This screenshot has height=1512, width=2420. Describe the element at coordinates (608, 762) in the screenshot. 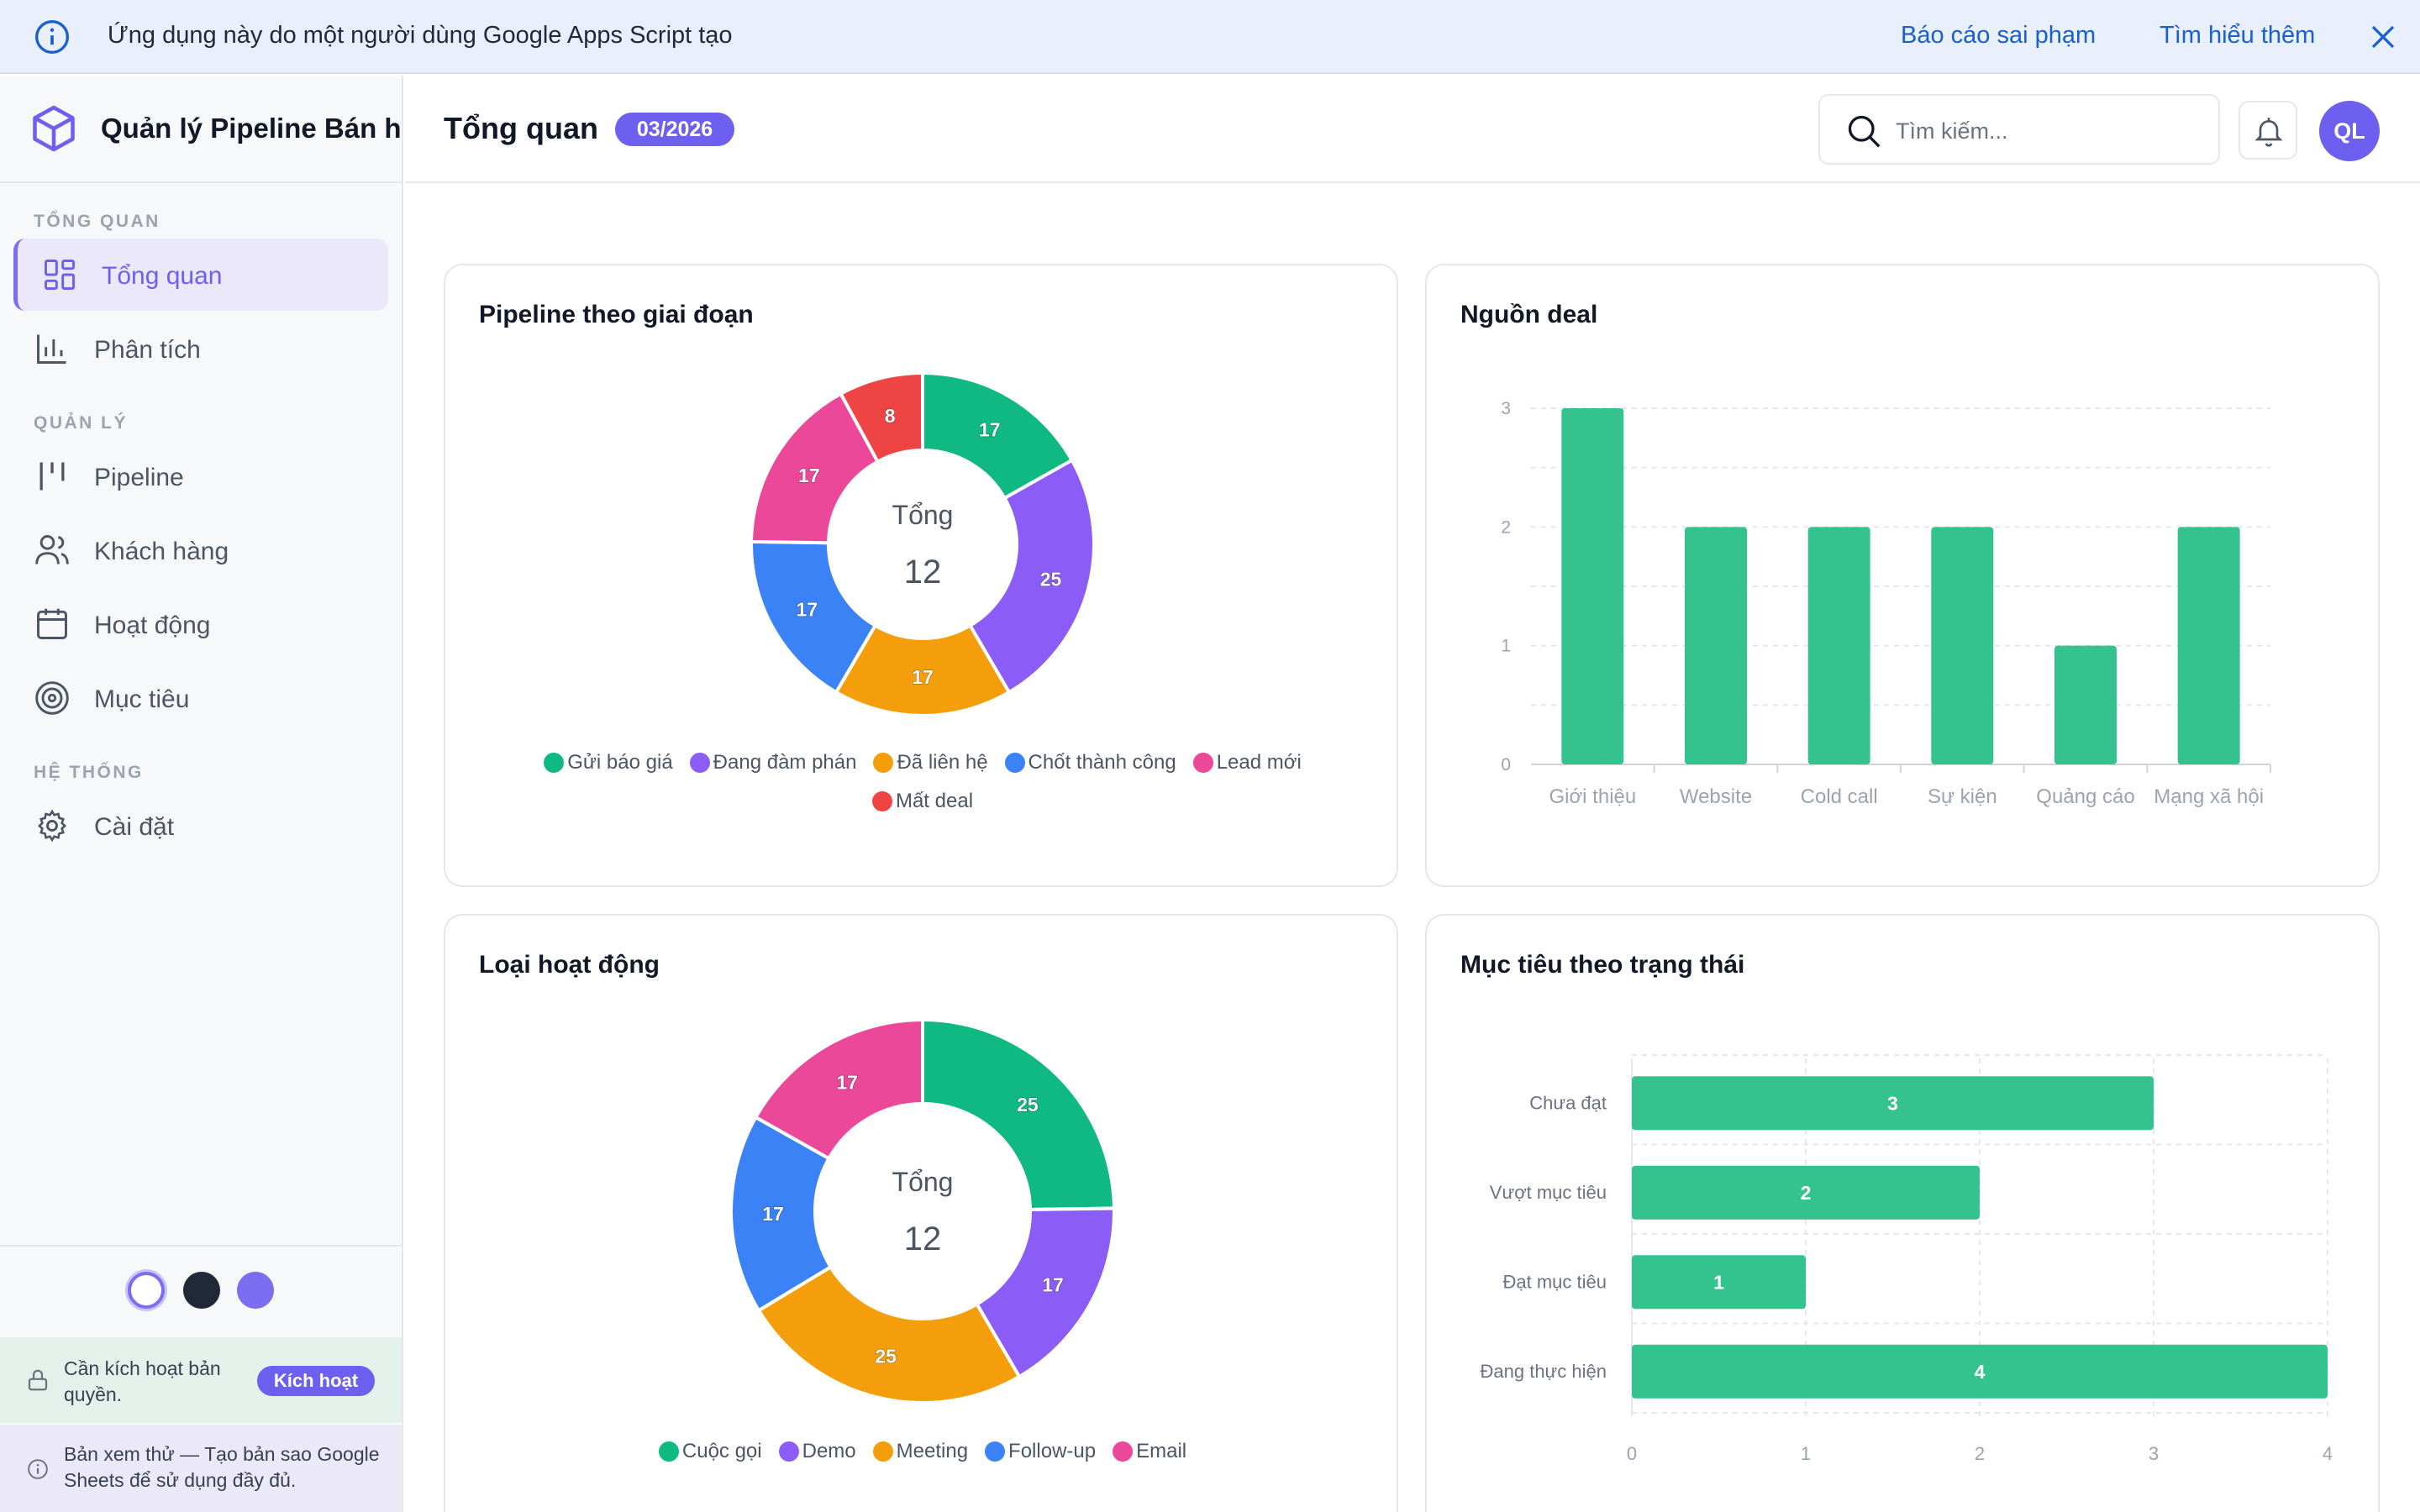

I see `legend-item: Gửi báo giá` at that location.